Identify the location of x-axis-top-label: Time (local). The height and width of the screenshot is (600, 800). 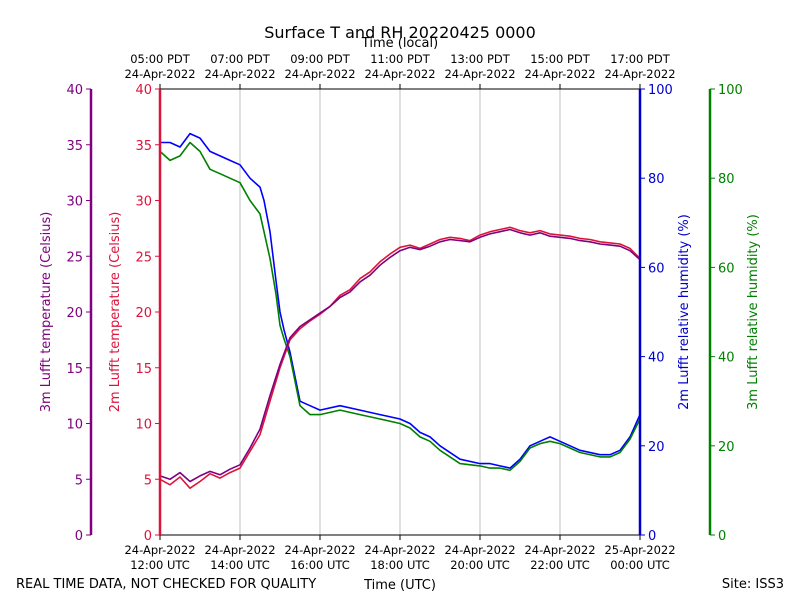
(399, 43).